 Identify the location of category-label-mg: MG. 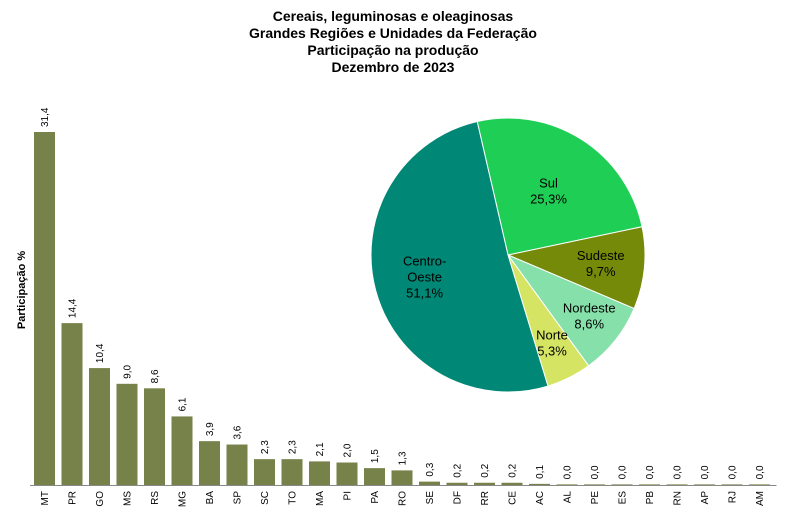
(183, 499).